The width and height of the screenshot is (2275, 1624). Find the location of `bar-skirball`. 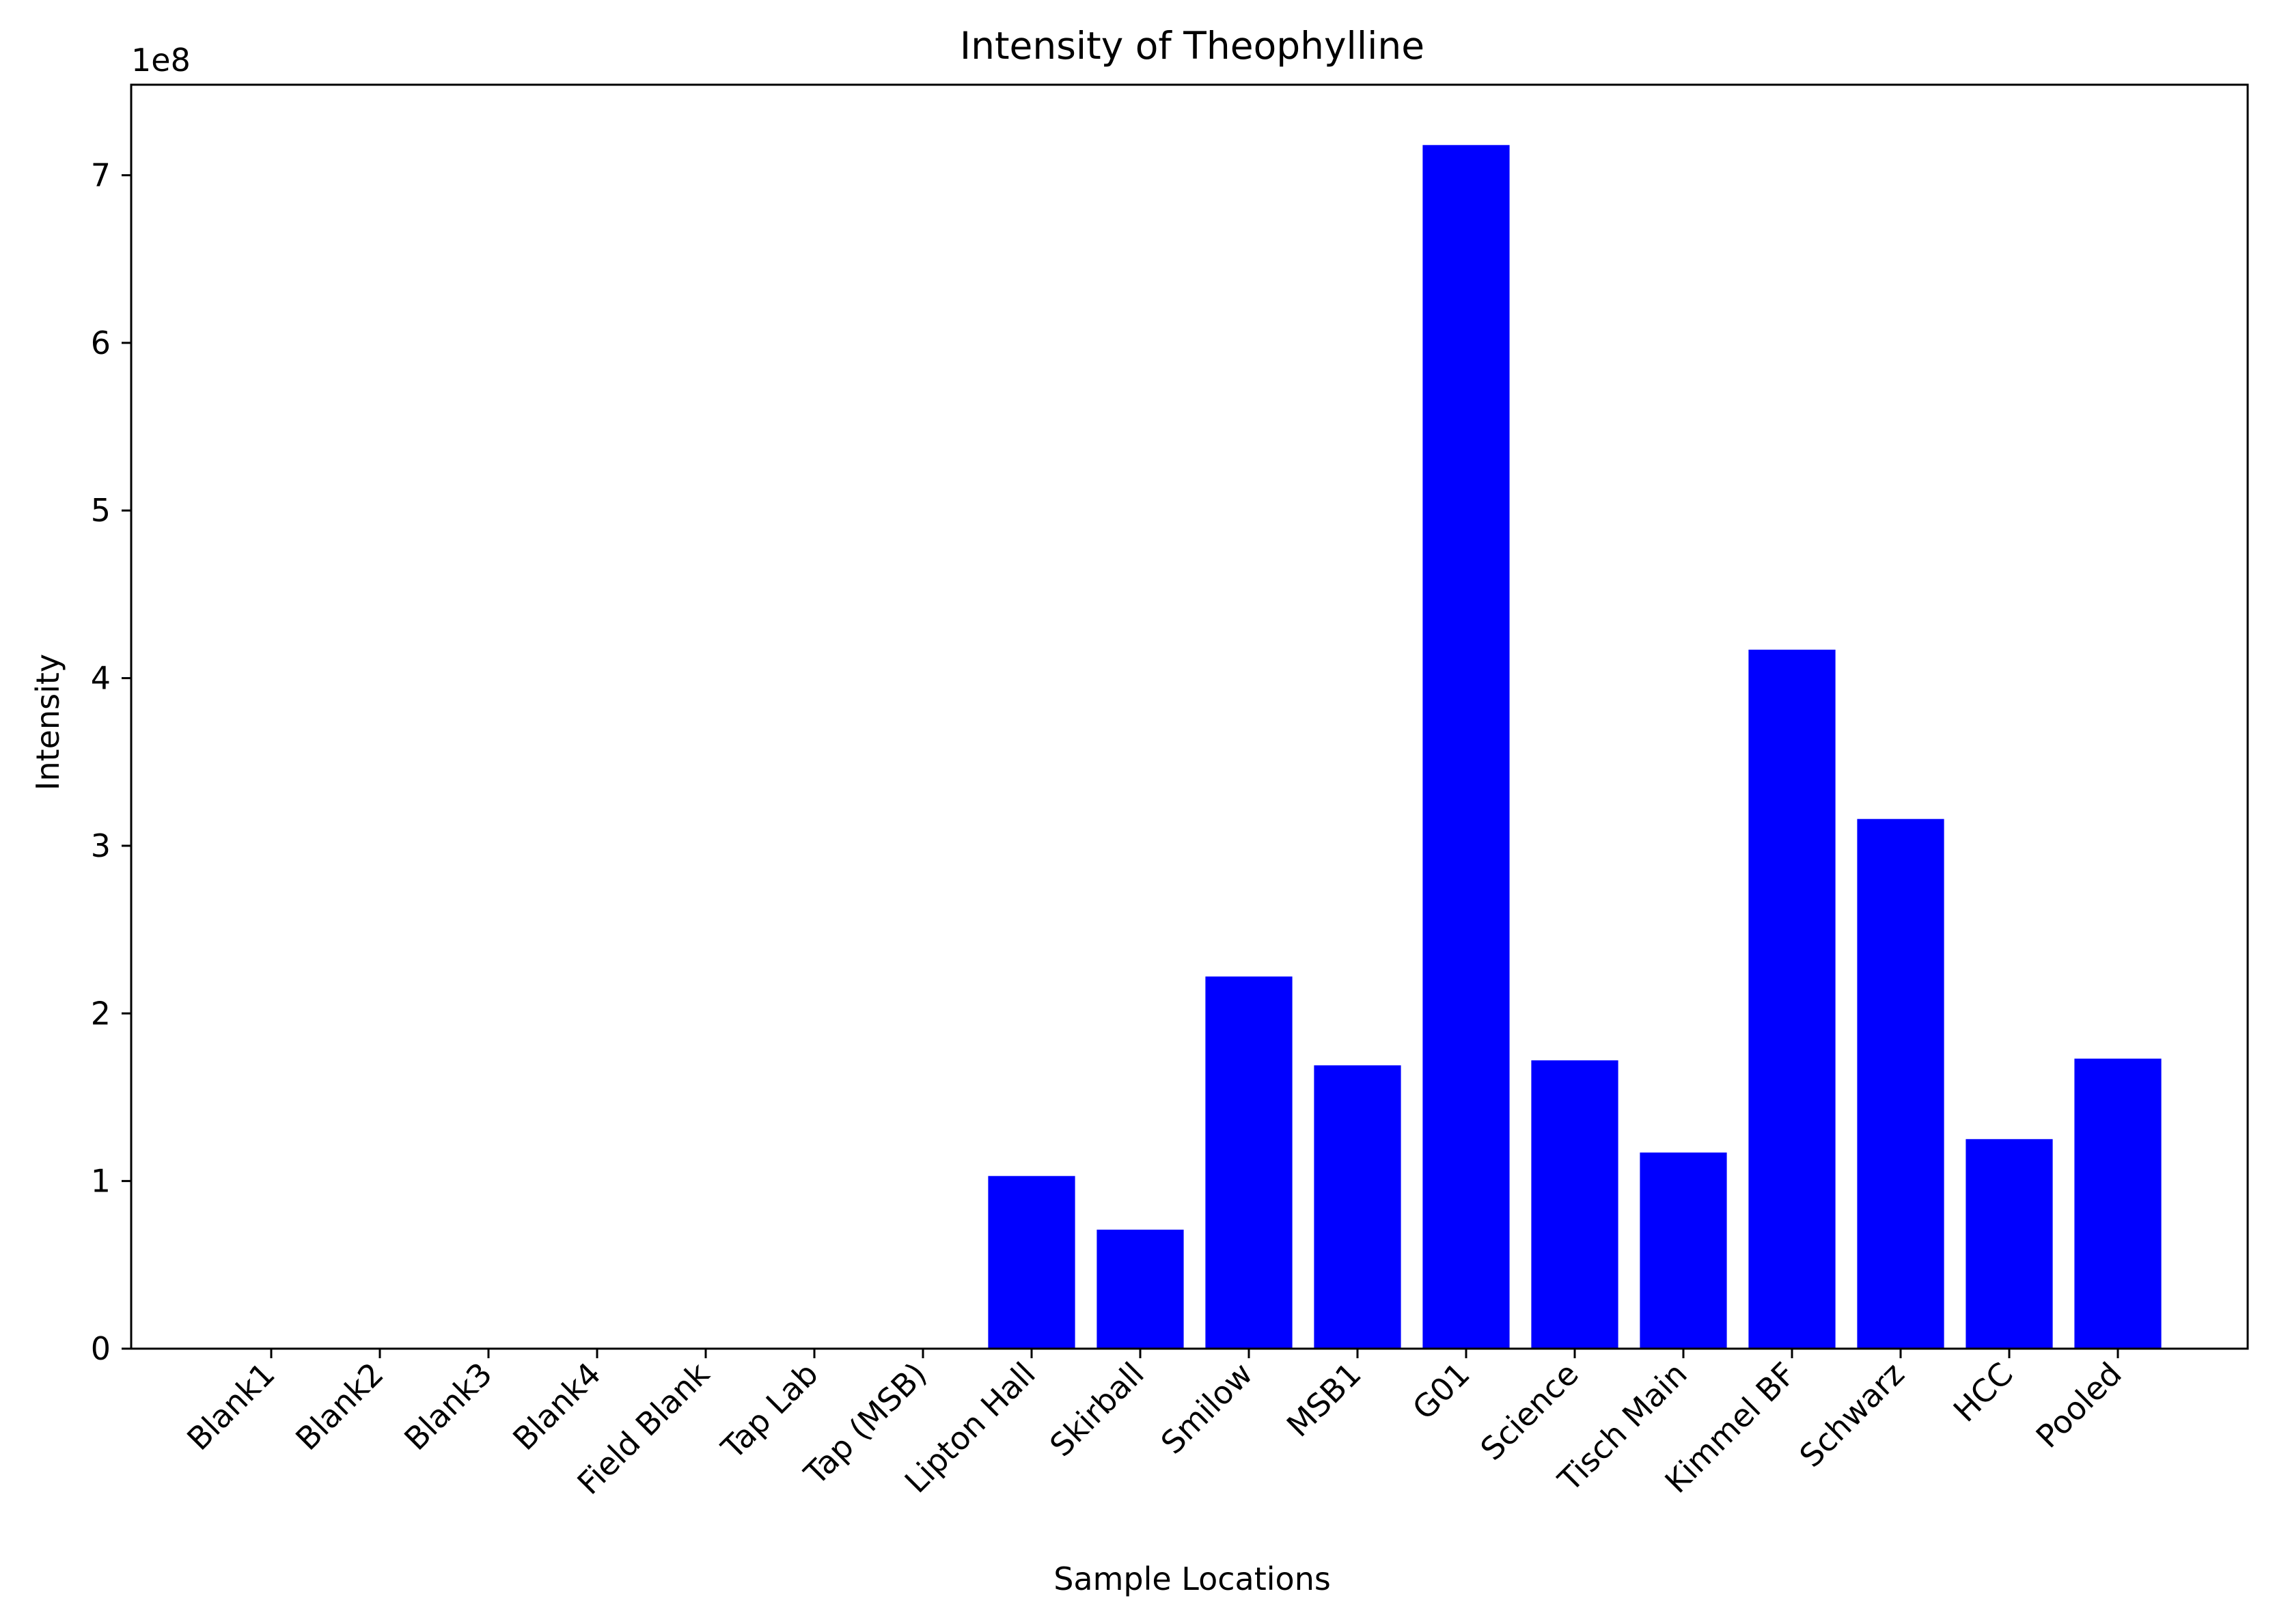

bar-skirball is located at coordinates (1140, 1289).